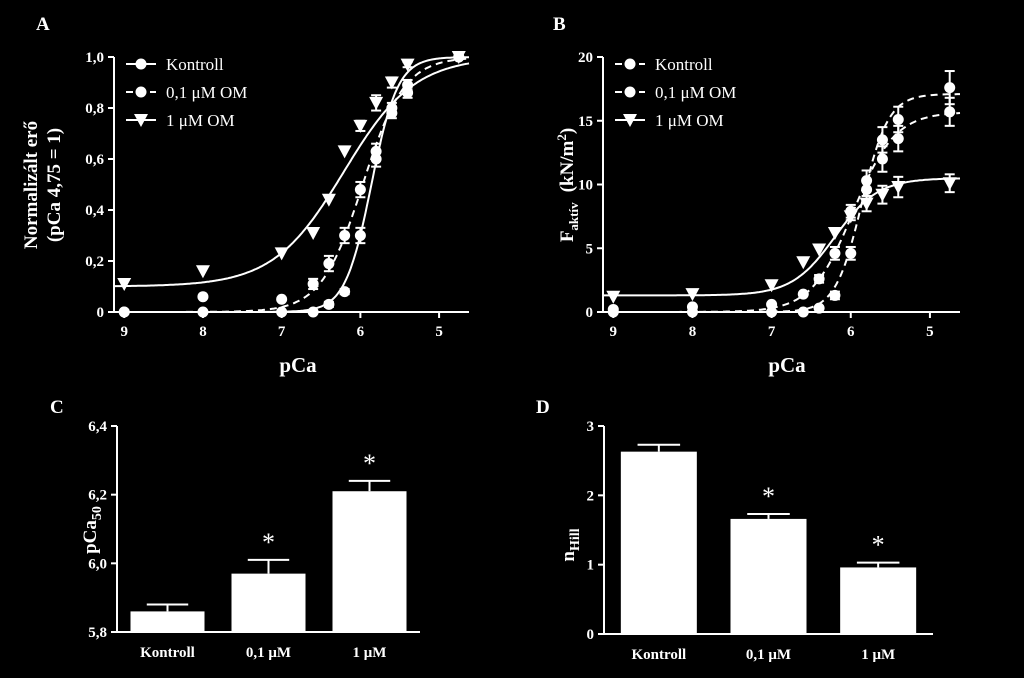 Image resolution: width=1024 pixels, height=678 pixels. What do you see at coordinates (94, 160) in the screenshot?
I see `panel-a-y-tick-label: 0,6` at bounding box center [94, 160].